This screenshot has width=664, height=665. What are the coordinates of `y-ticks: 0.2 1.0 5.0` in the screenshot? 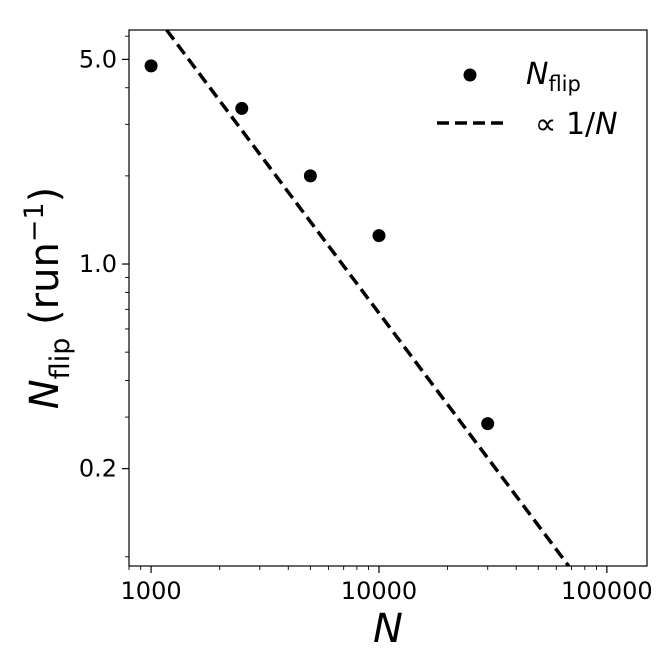 It's located at (104, 296).